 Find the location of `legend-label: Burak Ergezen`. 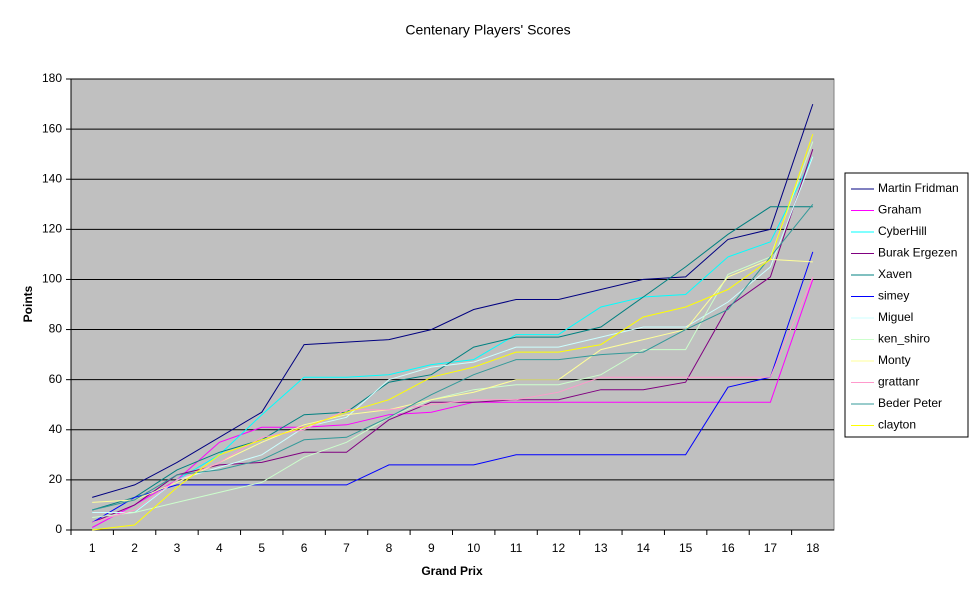

legend-label: Burak Ergezen is located at coordinates (917, 253).